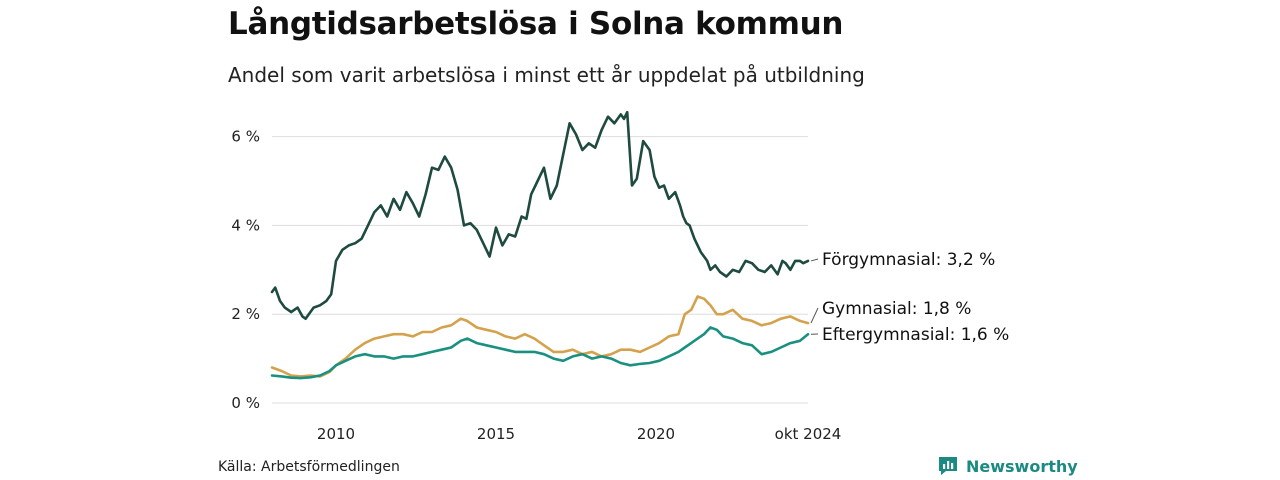 This screenshot has height=480, width=1280. I want to click on y-tick-label: 6 %, so click(245, 137).